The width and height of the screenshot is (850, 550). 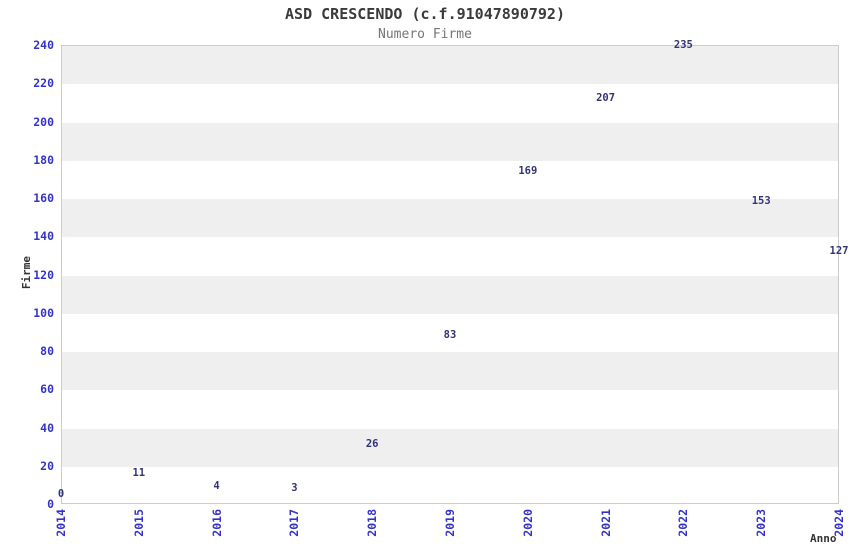 What do you see at coordinates (839, 251) in the screenshot?
I see `data-point-label: 127` at bounding box center [839, 251].